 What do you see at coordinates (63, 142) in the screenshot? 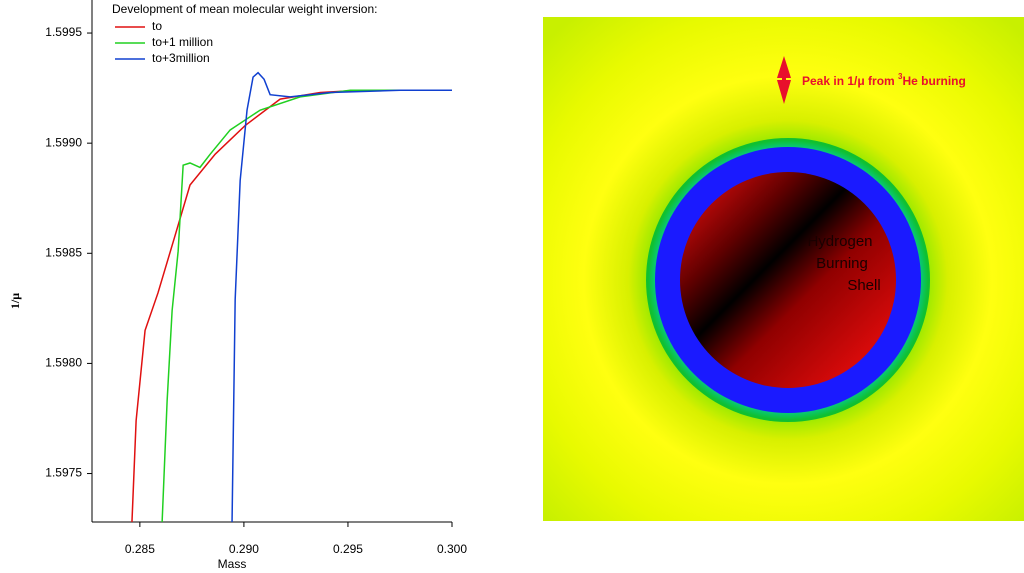
I see `y-tick-label: 1.5990` at bounding box center [63, 142].